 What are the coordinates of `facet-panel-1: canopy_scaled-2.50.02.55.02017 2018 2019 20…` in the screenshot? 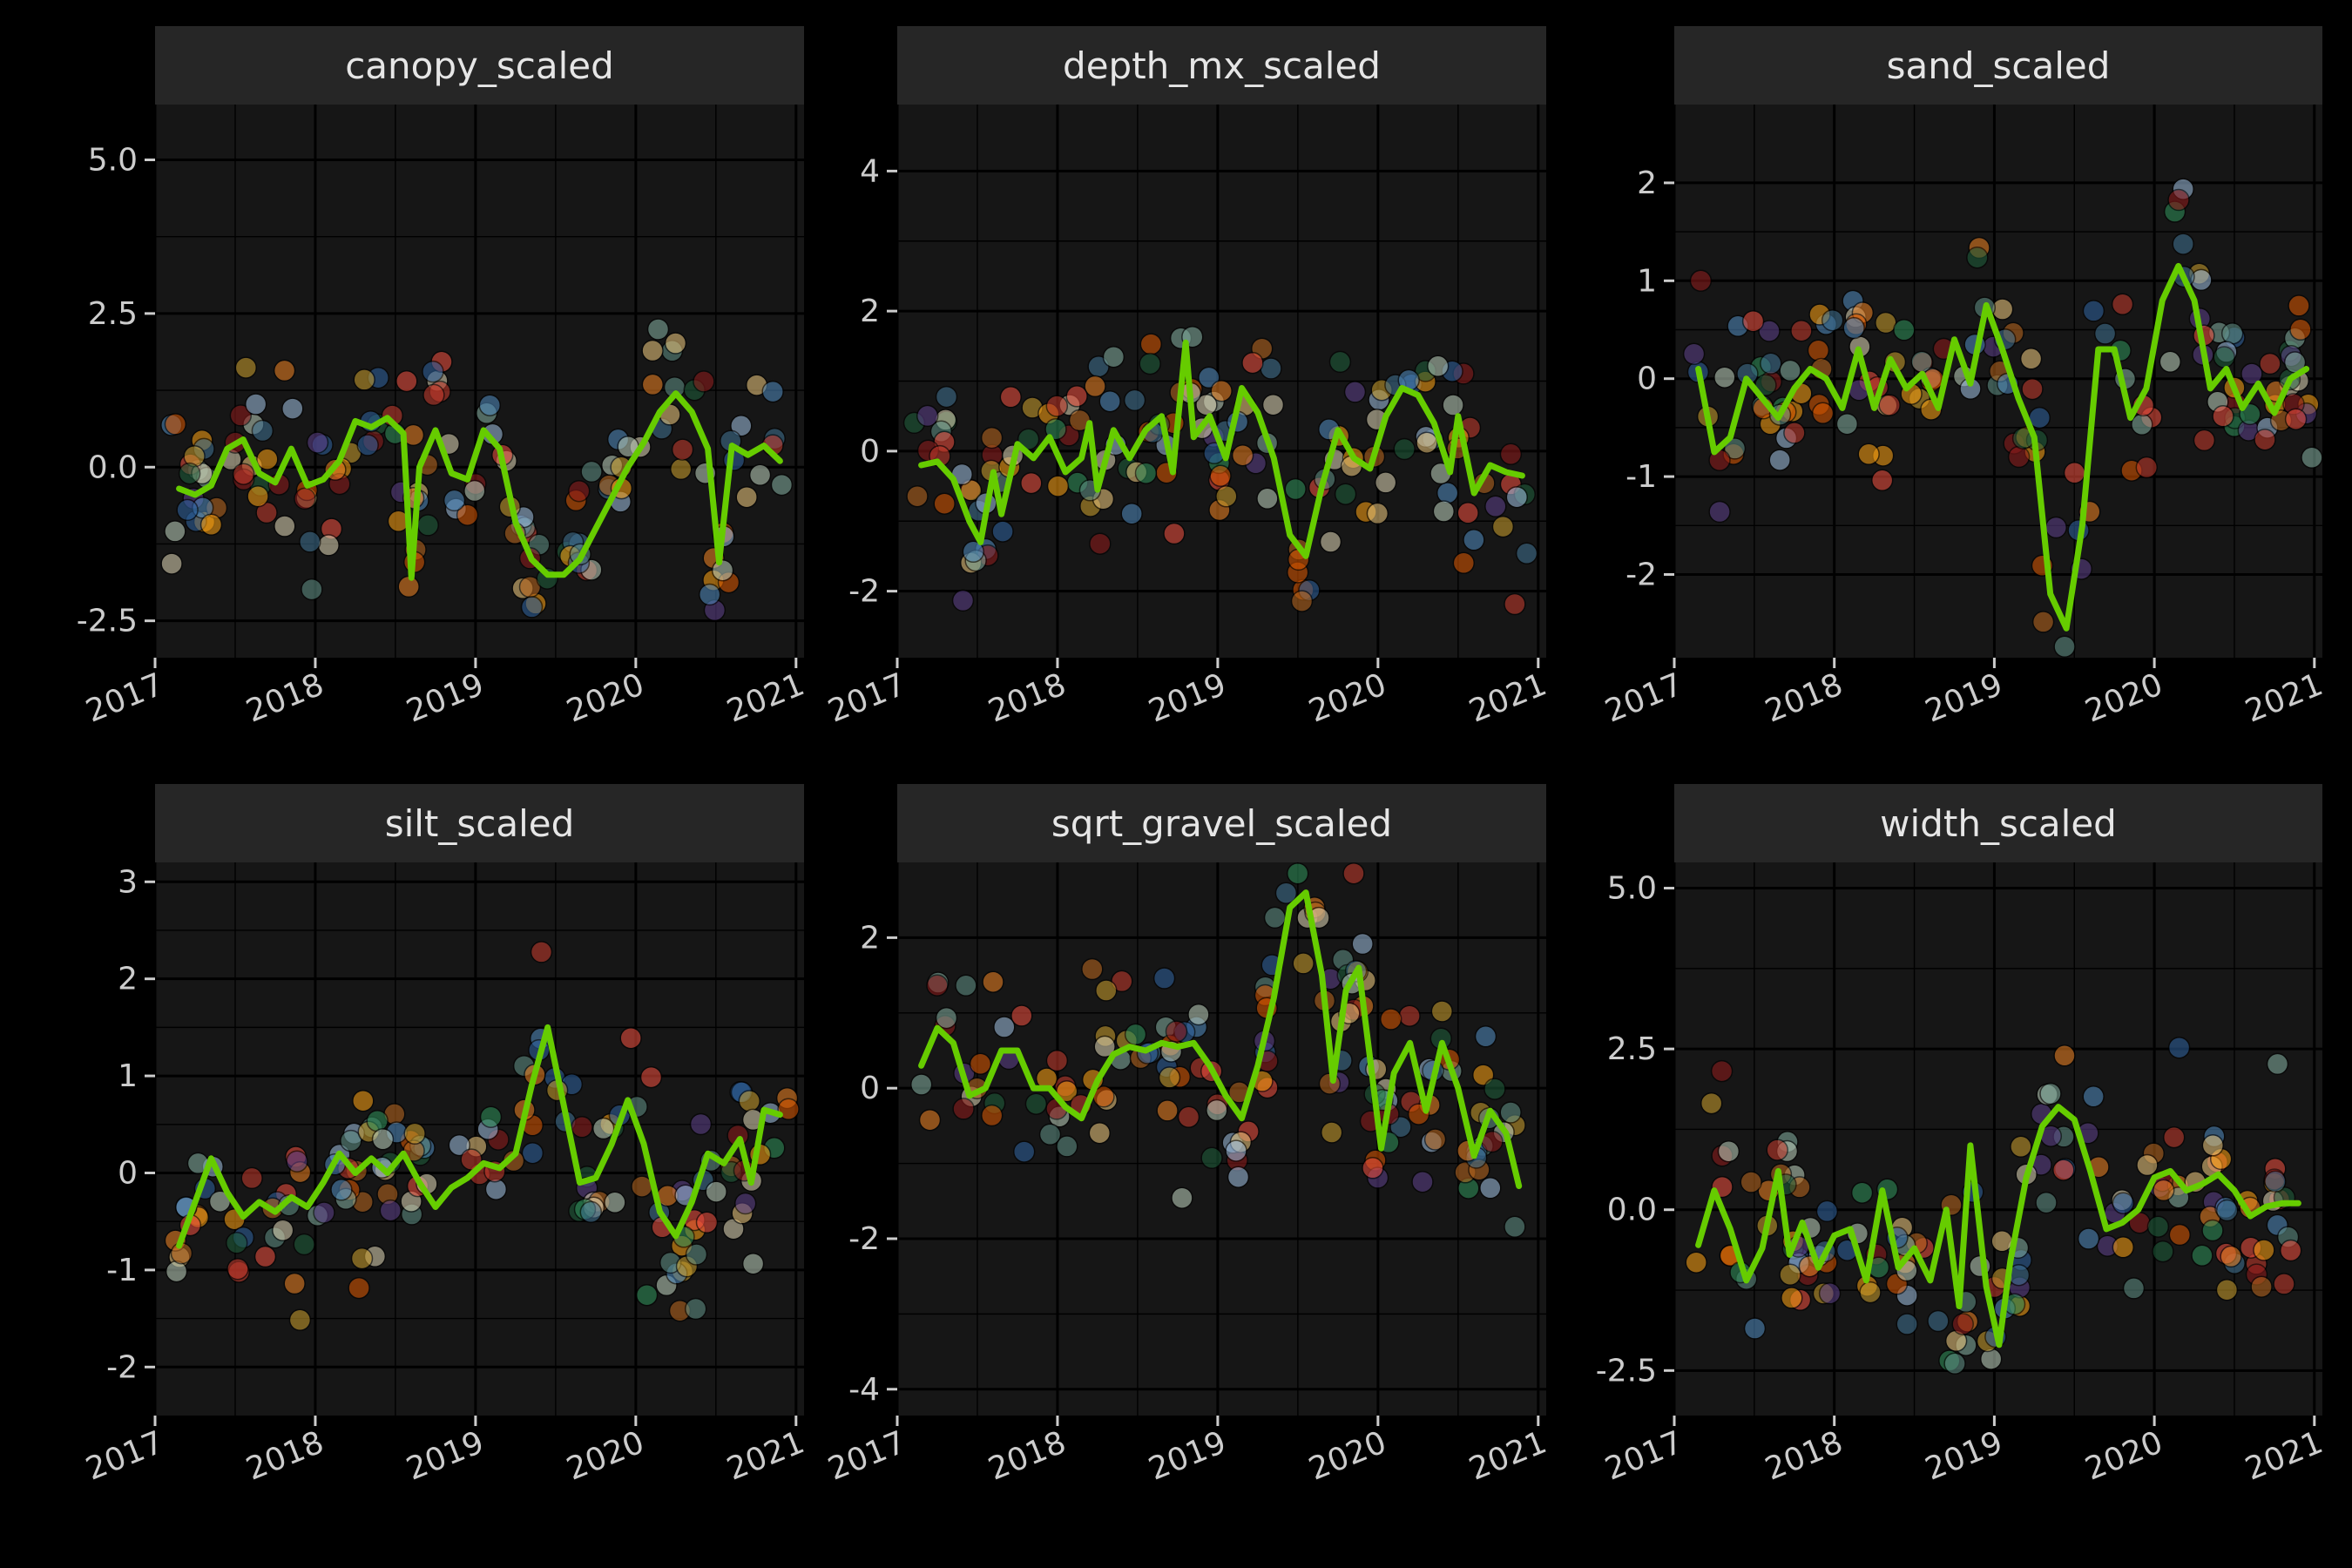 It's located at (443, 378).